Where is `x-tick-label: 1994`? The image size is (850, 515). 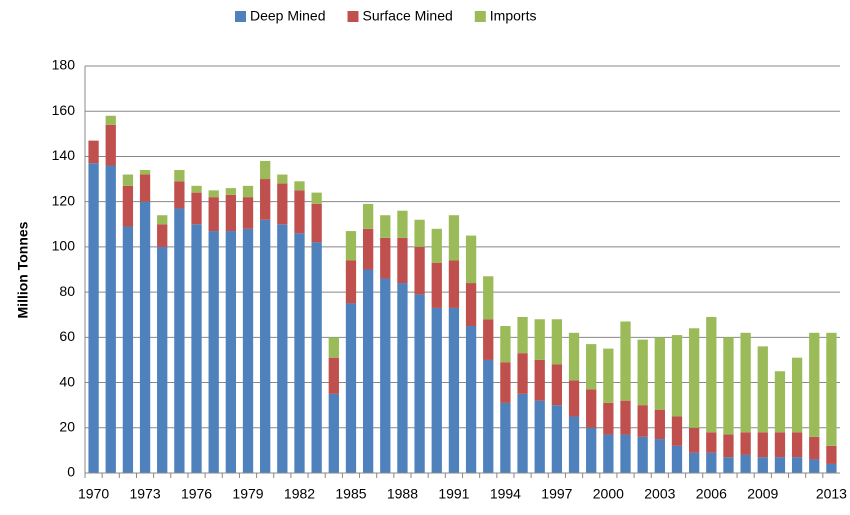
x-tick-label: 1994 is located at coordinates (505, 494).